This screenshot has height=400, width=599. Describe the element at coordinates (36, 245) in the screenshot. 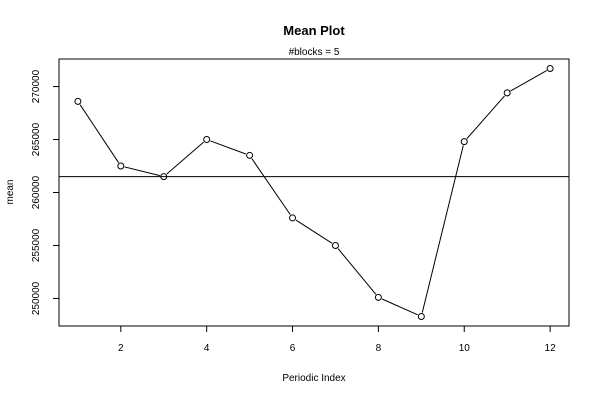

I see `y-tick-label: 255000` at that location.